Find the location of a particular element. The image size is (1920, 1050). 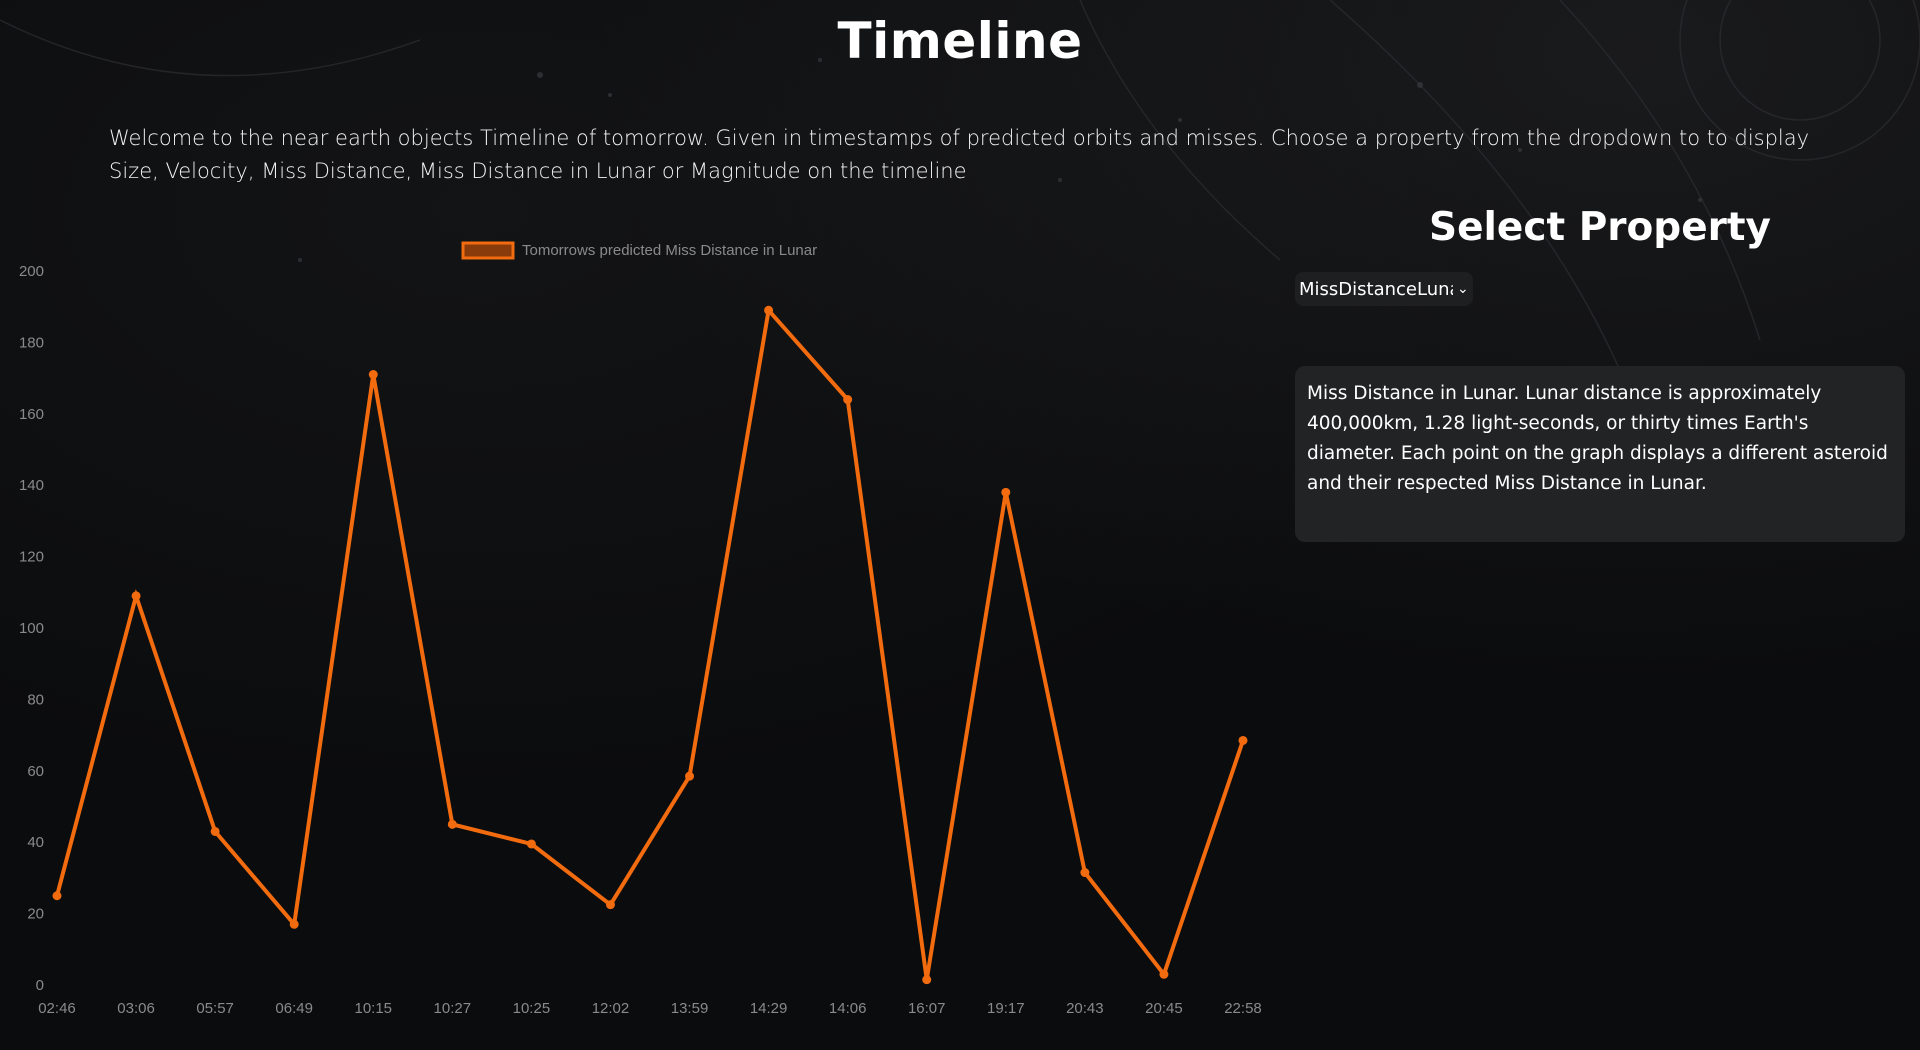

x-tick-label: 02:46 is located at coordinates (57, 1008).